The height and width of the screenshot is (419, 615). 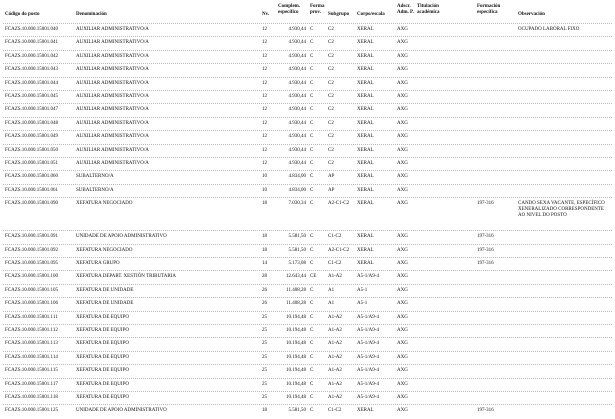 I want to click on table-cell: FCAZS.10.000.15001.100, so click(x=32, y=277).